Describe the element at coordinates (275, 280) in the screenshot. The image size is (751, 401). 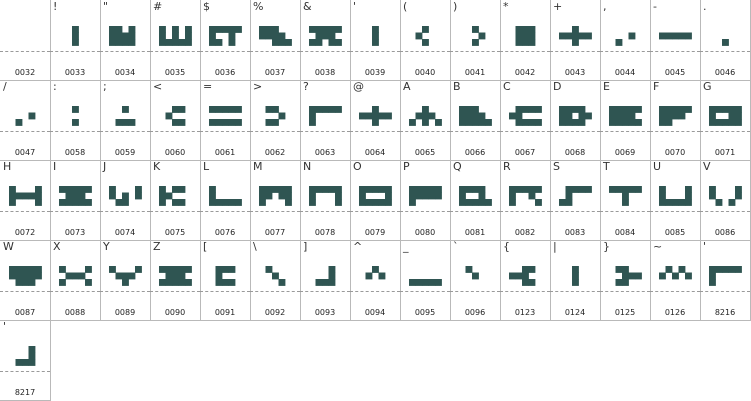
I see `glyph-cell: \ 0092` at that location.